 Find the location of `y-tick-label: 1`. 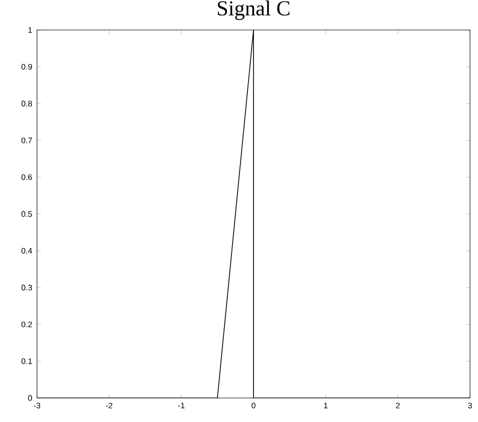

y-tick-label: 1 is located at coordinates (30, 30).